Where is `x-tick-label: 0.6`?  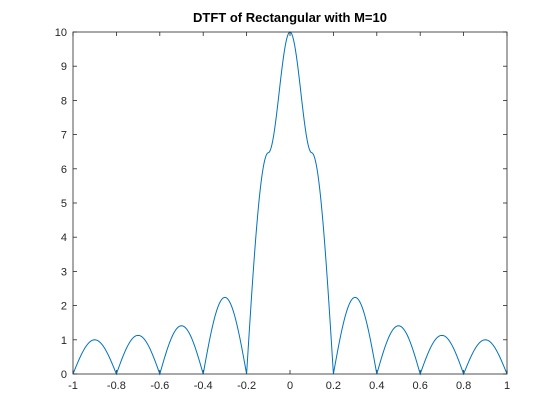
x-tick-label: 0.6 is located at coordinates (420, 386).